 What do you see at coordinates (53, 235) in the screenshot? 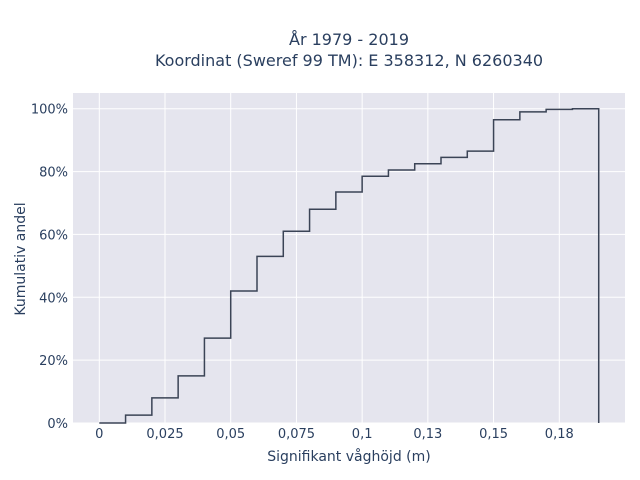
I see `y-tick-label: 60%` at bounding box center [53, 235].